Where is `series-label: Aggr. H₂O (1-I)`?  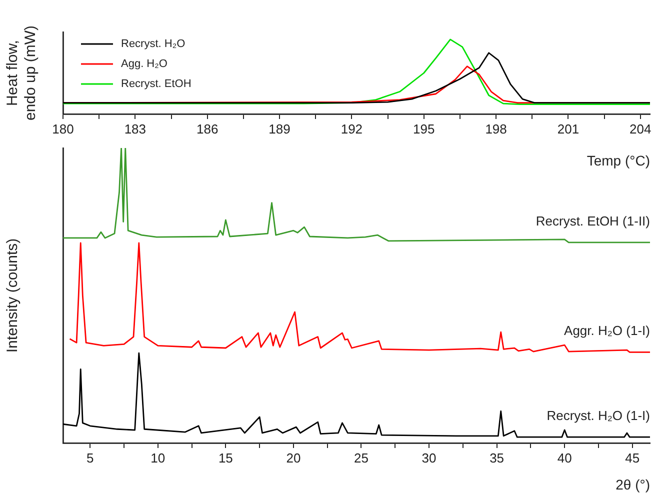 series-label: Aggr. H₂O (1-I) is located at coordinates (607, 330).